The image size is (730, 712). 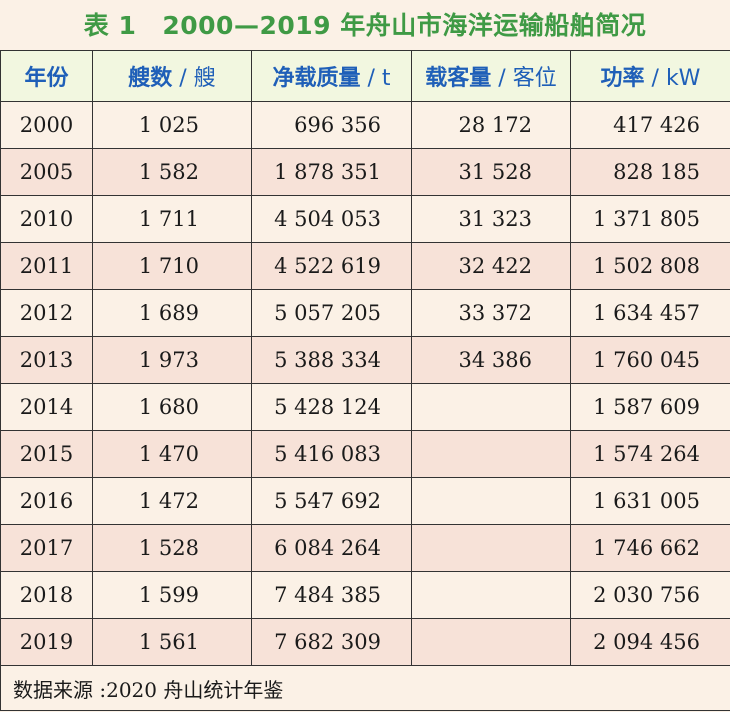 What do you see at coordinates (46, 266) in the screenshot?
I see `cell-year: 2011` at bounding box center [46, 266].